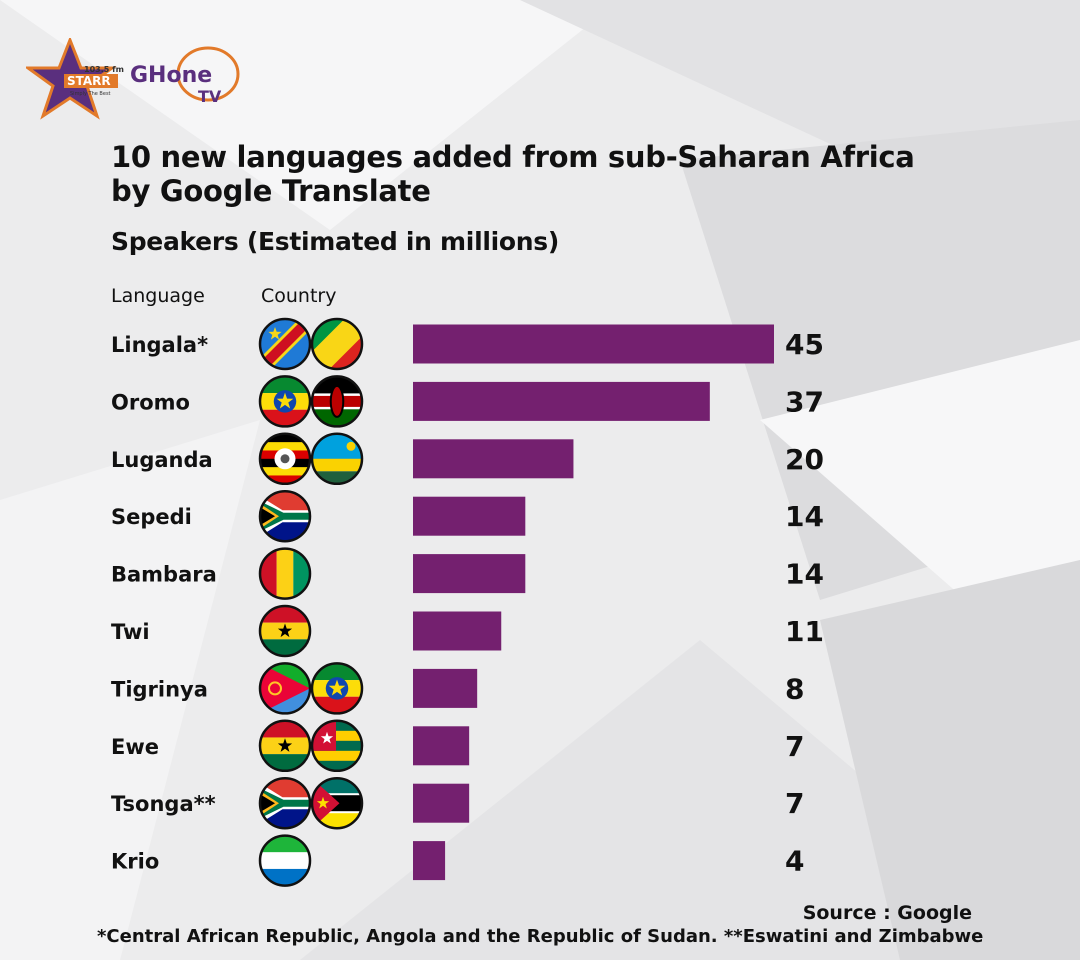 This screenshot has height=960, width=1080. What do you see at coordinates (271, 191) in the screenshot?
I see `title-line-2: by Google Translate` at bounding box center [271, 191].